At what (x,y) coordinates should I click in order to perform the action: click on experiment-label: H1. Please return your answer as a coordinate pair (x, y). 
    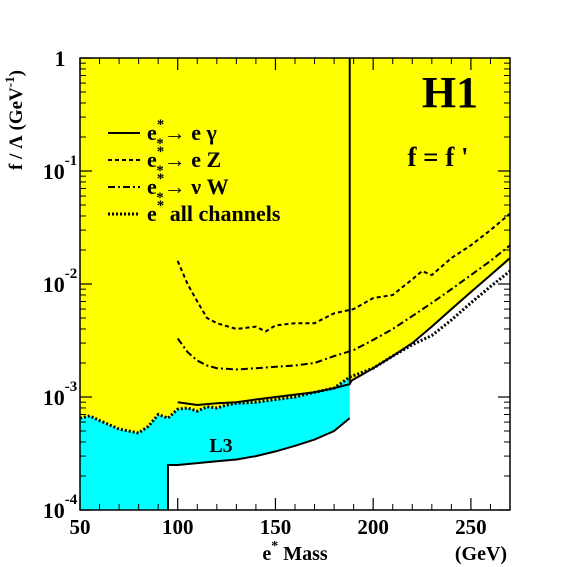
    Looking at the image, I should click on (450, 92).